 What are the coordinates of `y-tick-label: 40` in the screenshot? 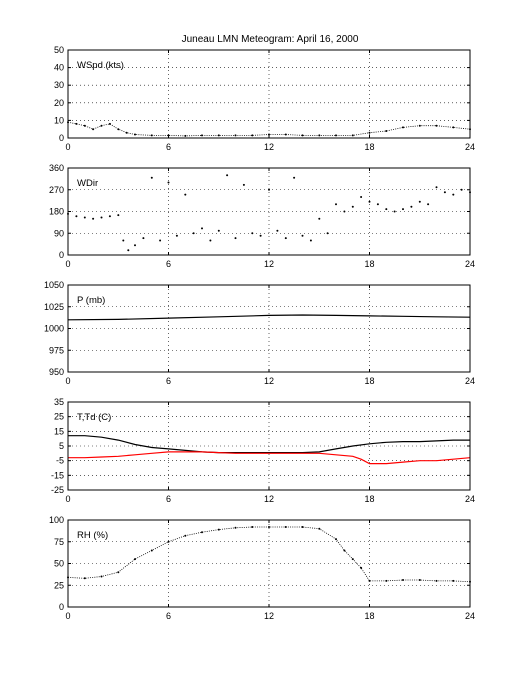 It's located at (59, 68).